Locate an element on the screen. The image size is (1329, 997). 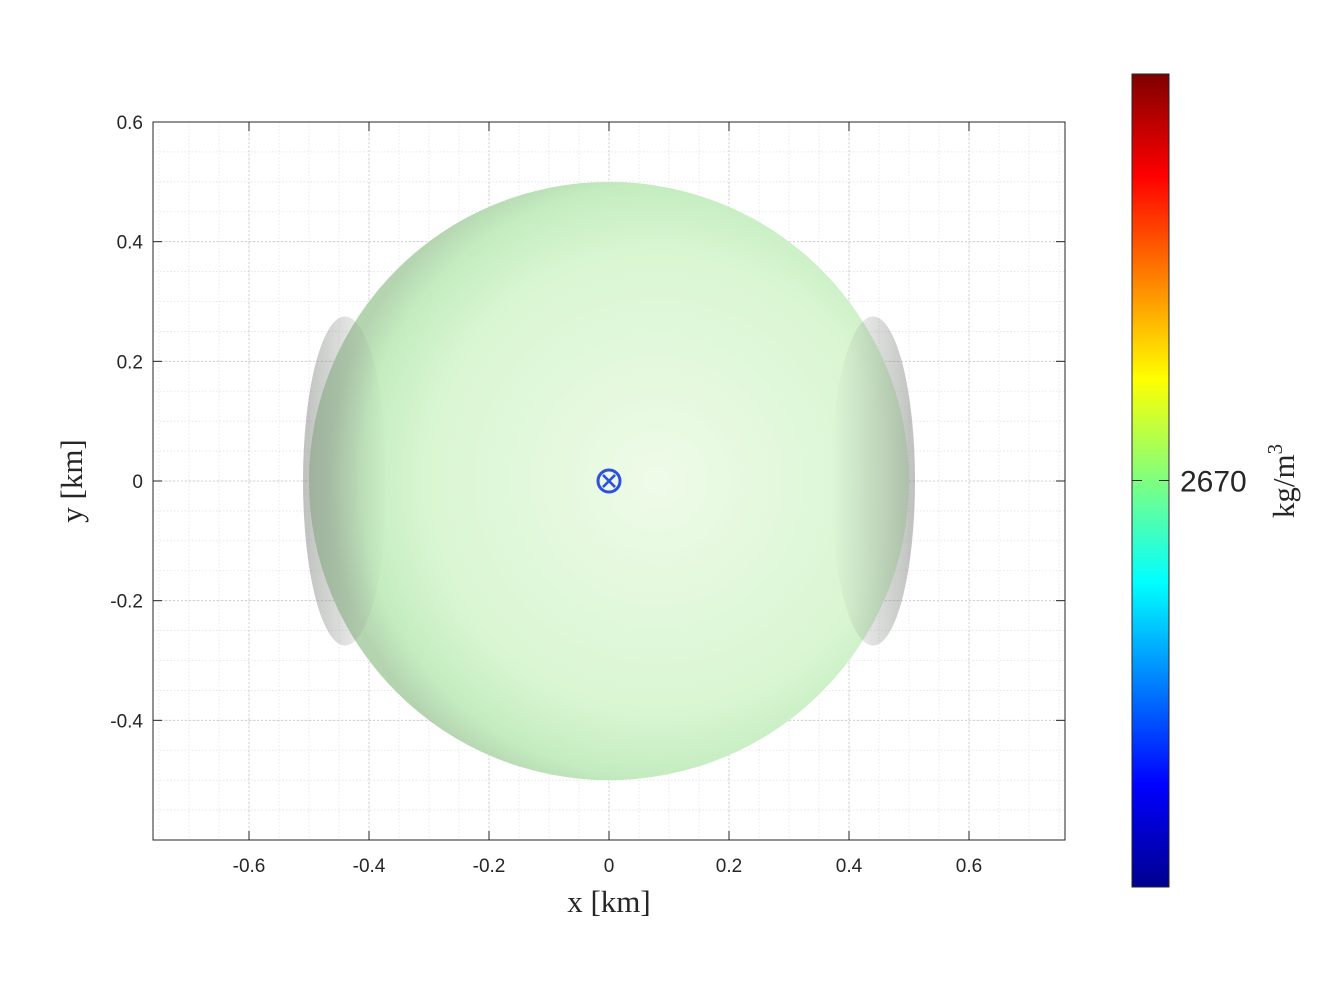
y-tick-label: -0.4 is located at coordinates (126, 721).